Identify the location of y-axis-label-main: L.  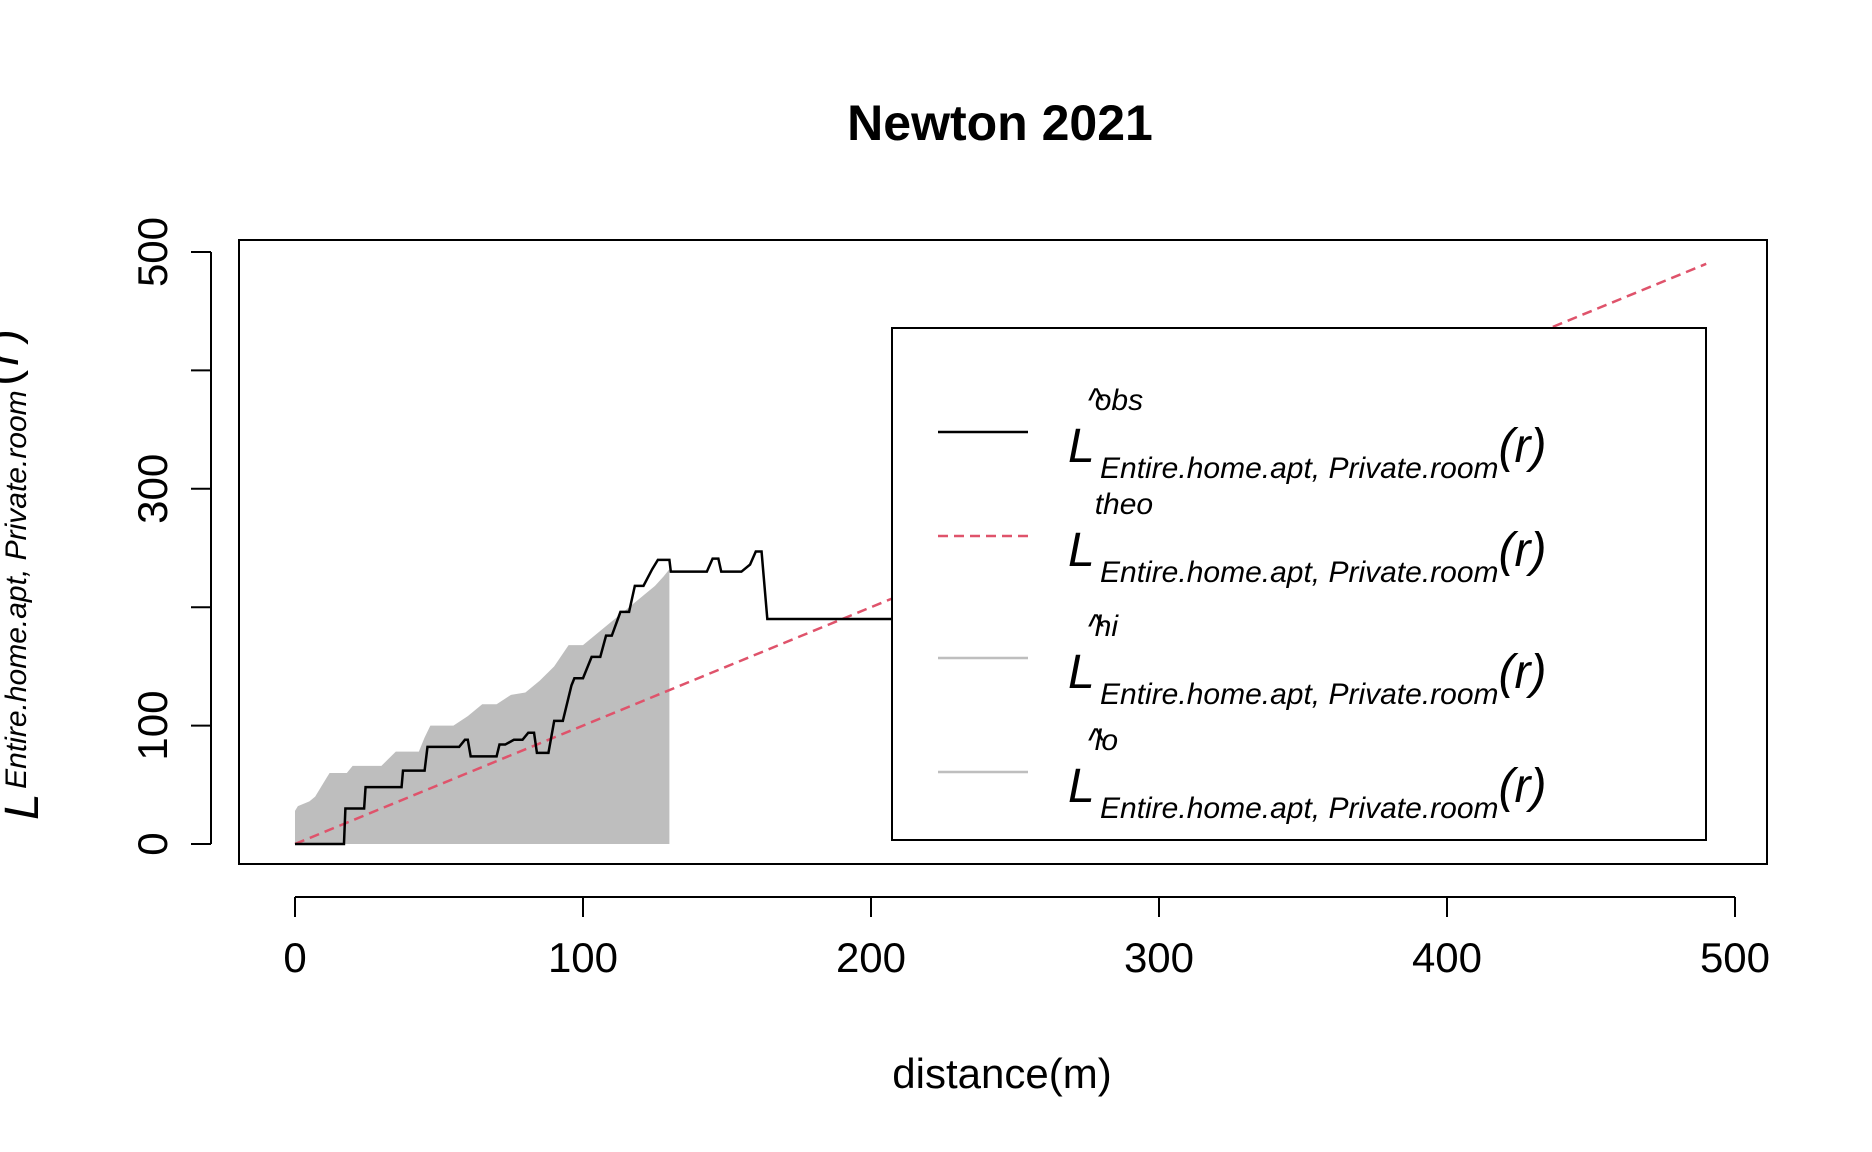
(24, 806).